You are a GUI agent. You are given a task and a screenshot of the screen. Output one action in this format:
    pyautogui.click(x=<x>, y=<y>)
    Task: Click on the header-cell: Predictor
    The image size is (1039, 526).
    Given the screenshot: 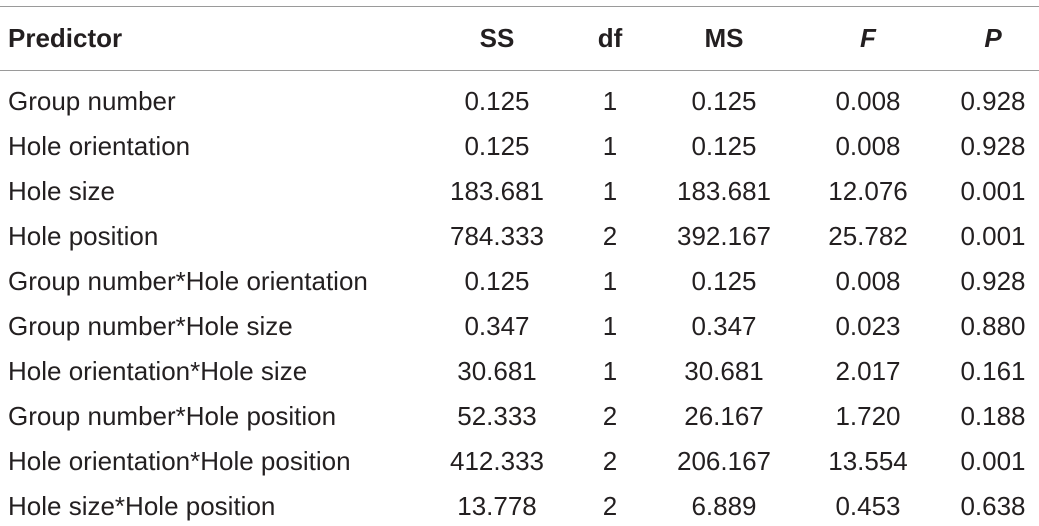 What is the action you would take?
    pyautogui.click(x=65, y=38)
    